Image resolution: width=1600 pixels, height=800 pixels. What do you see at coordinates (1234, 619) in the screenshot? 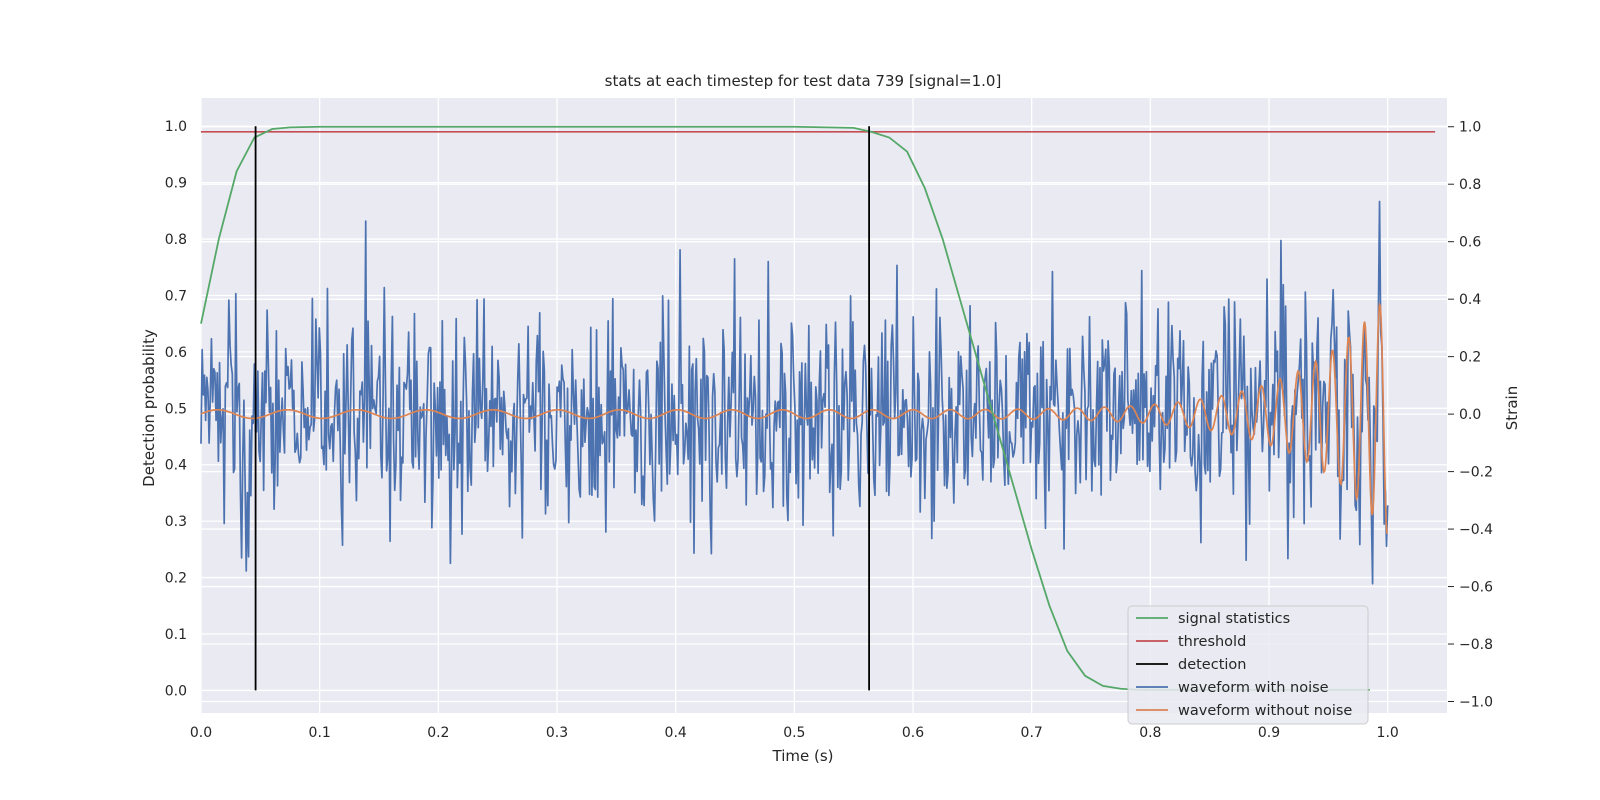
I see `legend-entry-label: signal statistics` at bounding box center [1234, 619].